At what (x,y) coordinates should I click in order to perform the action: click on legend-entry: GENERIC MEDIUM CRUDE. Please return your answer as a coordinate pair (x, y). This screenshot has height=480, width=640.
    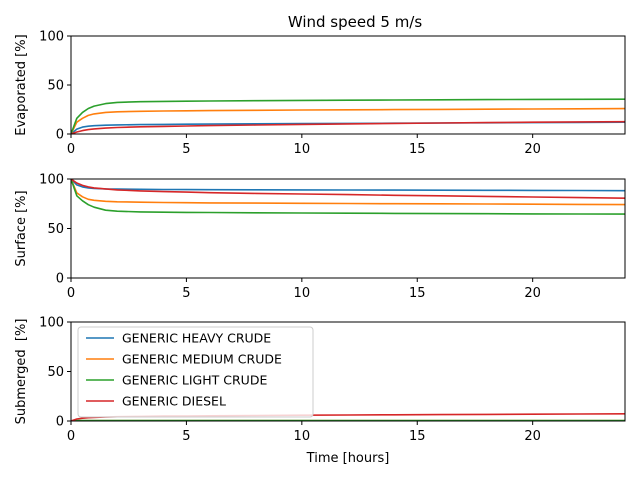
    Looking at the image, I should click on (202, 359).